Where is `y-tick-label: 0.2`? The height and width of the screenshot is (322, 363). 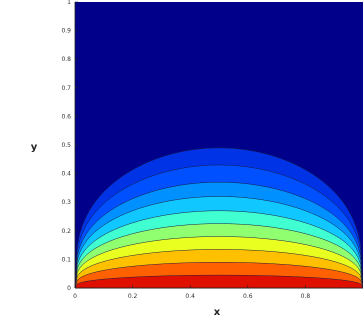 y-tick-label: 0.2 is located at coordinates (66, 231).